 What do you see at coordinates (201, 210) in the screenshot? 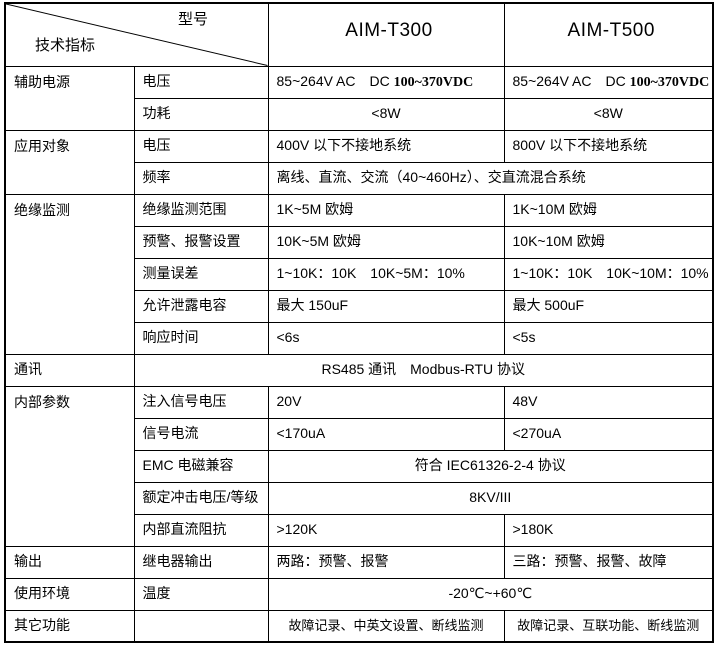
I see `spec-insulation-range: 绝缘监测范围` at bounding box center [201, 210].